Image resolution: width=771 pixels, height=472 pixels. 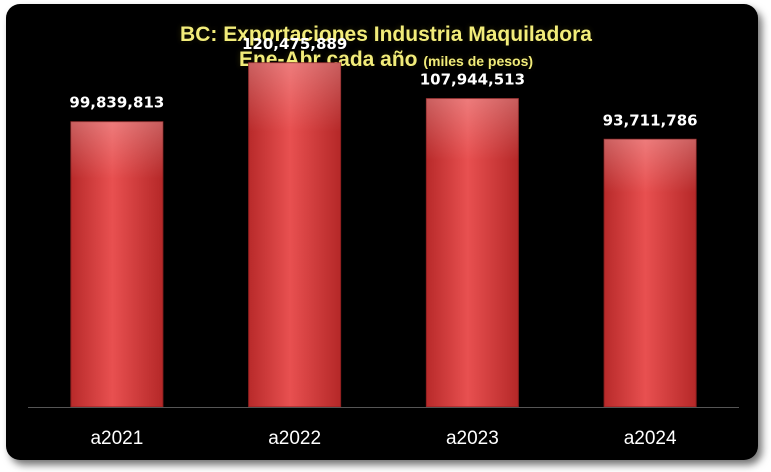 I want to click on value-label-a2023: 107,944,513, so click(x=472, y=80).